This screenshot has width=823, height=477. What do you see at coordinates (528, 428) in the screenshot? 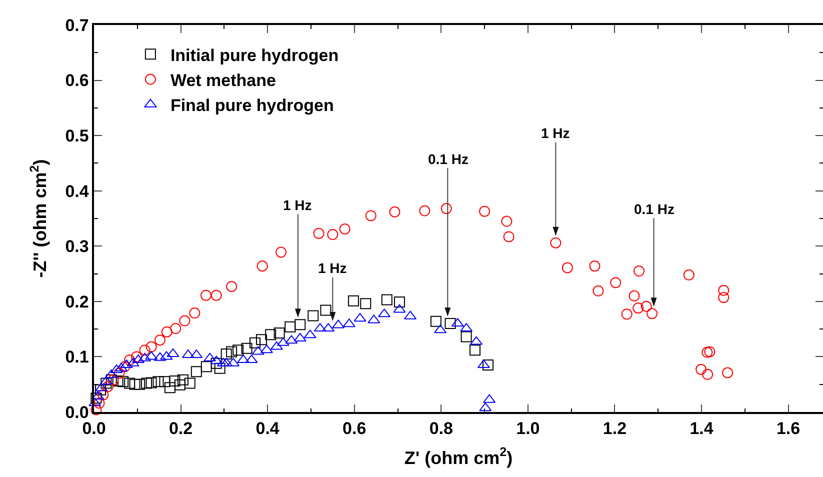
I see `x-tick-label: 1.0` at bounding box center [528, 428].